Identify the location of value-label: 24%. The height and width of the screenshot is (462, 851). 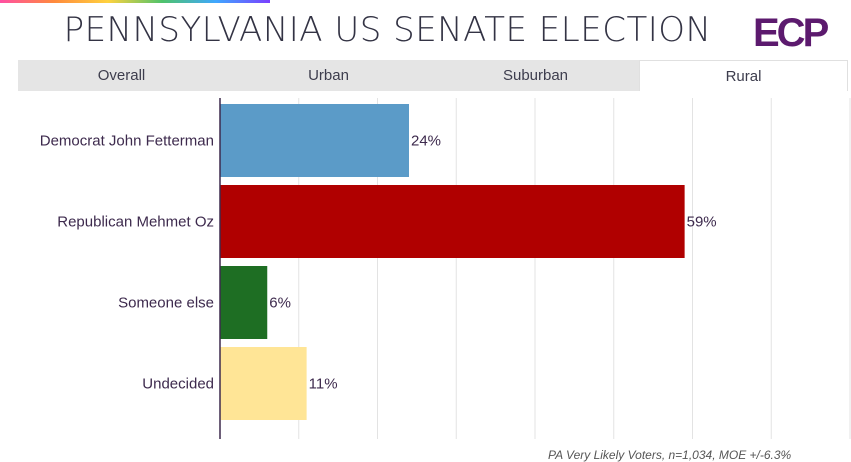
(426, 141).